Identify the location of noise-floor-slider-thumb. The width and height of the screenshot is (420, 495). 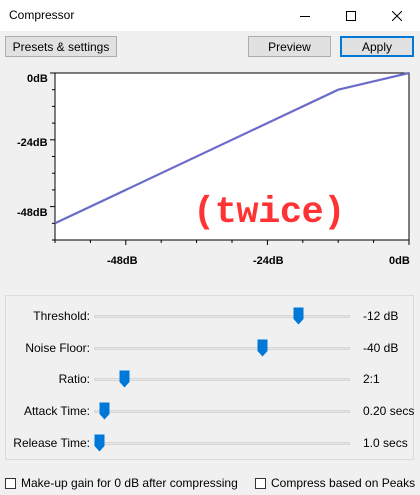
(262, 348).